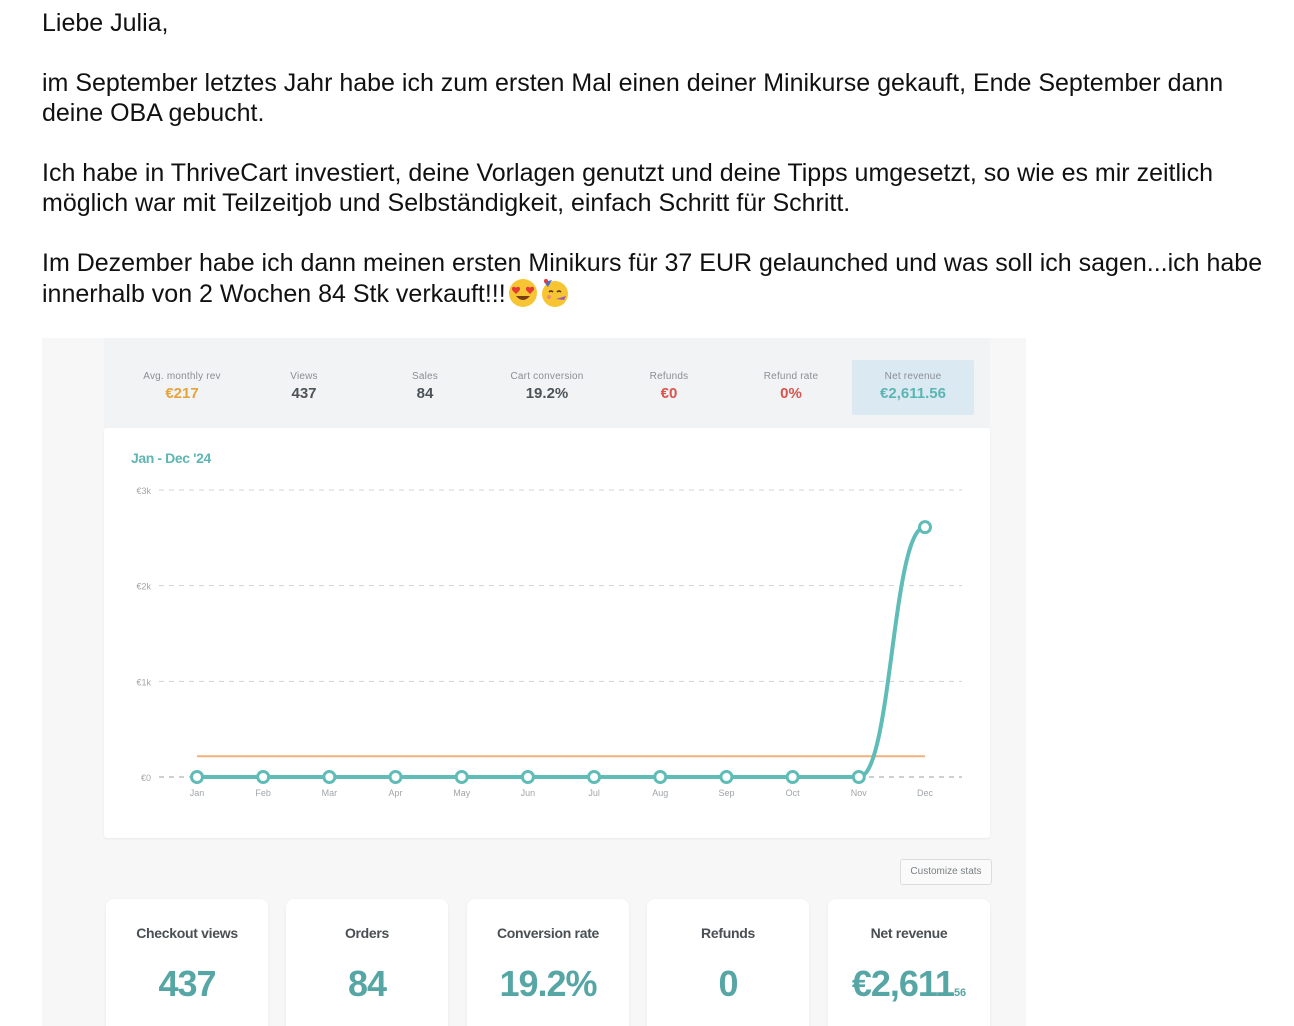  Describe the element at coordinates (960, 993) in the screenshot. I see `card-value-cents: 56` at that location.